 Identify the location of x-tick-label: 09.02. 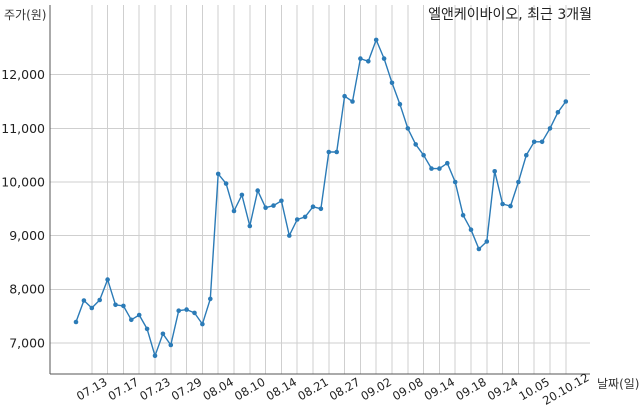
(376, 389).